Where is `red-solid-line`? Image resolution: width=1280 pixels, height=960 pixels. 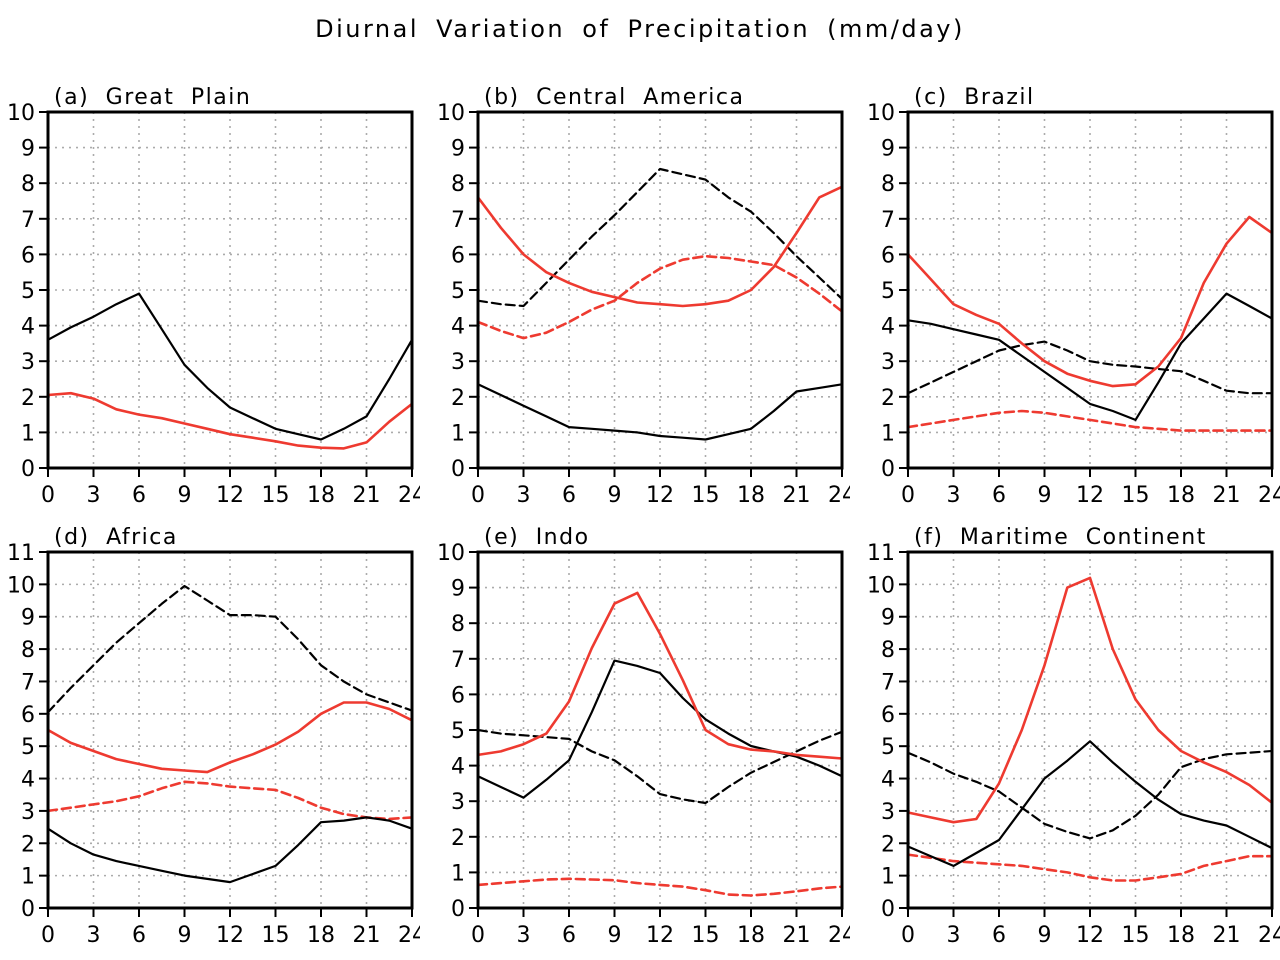
red-solid-line is located at coordinates (230, 420).